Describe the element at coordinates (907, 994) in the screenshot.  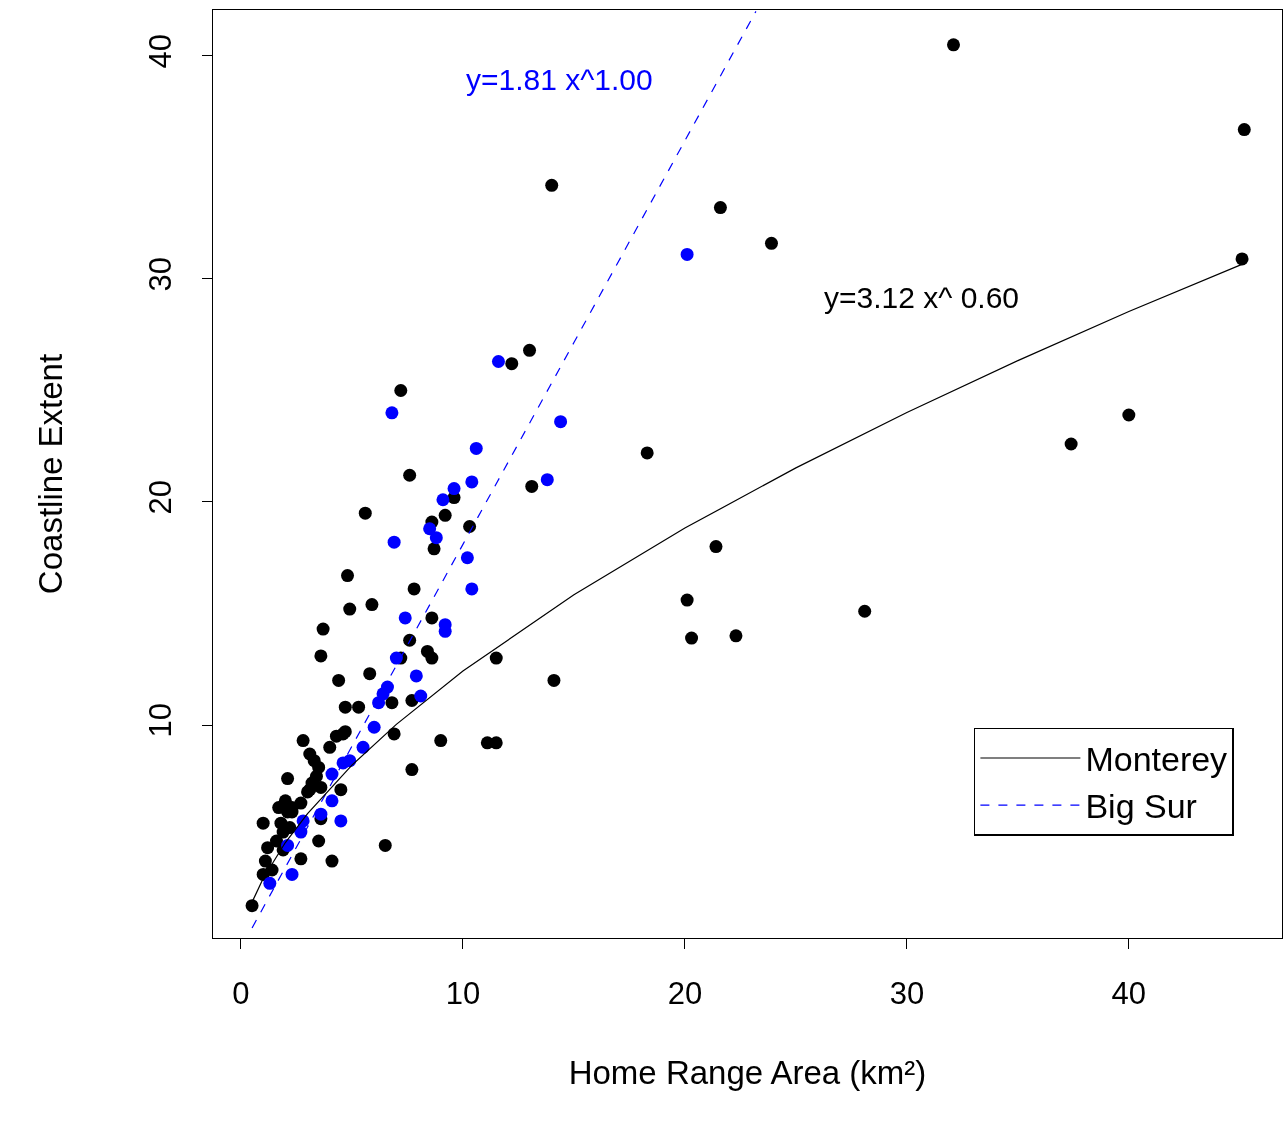
I see `x-tick-label: 30` at that location.